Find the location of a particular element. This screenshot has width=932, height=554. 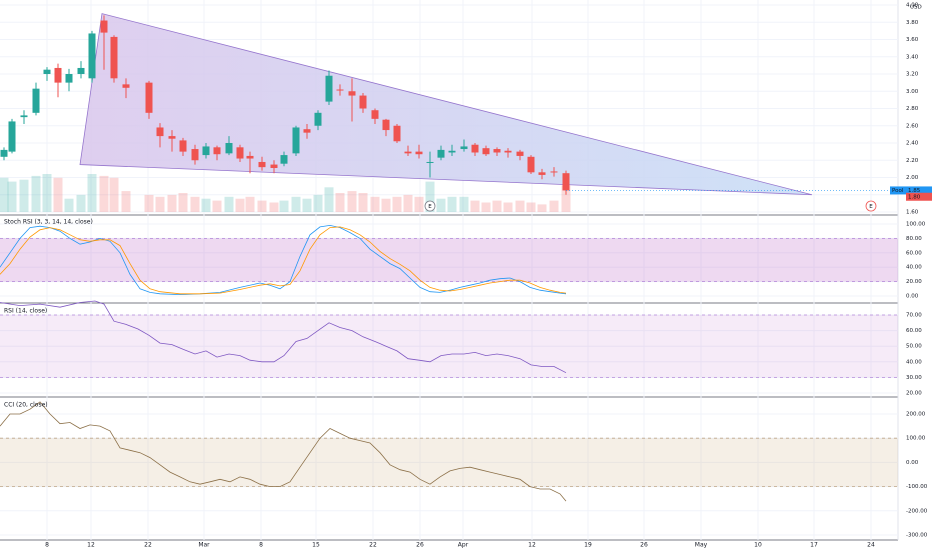

indicator-tick-label: 30.00 is located at coordinates (914, 378).